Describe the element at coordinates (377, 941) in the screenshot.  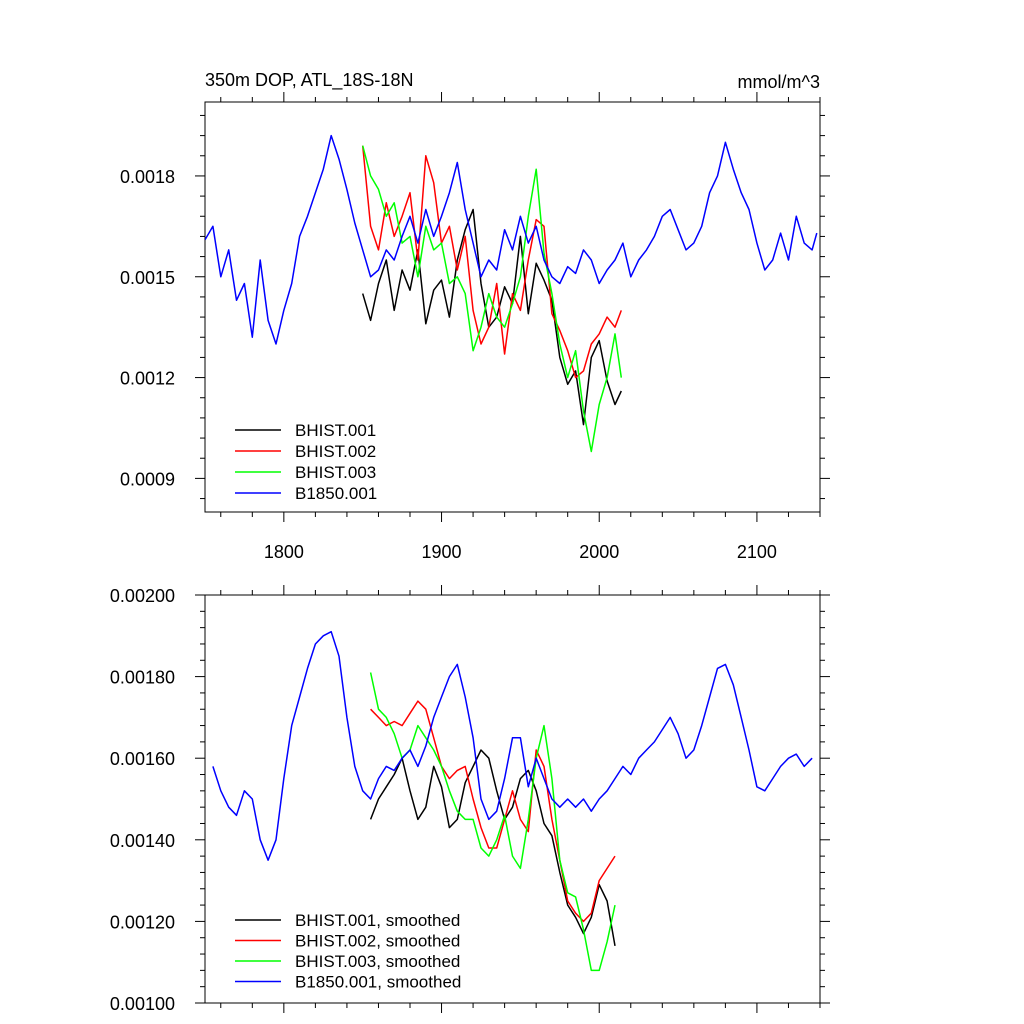
I see `legend-label: BHIST.002, smoothed` at that location.